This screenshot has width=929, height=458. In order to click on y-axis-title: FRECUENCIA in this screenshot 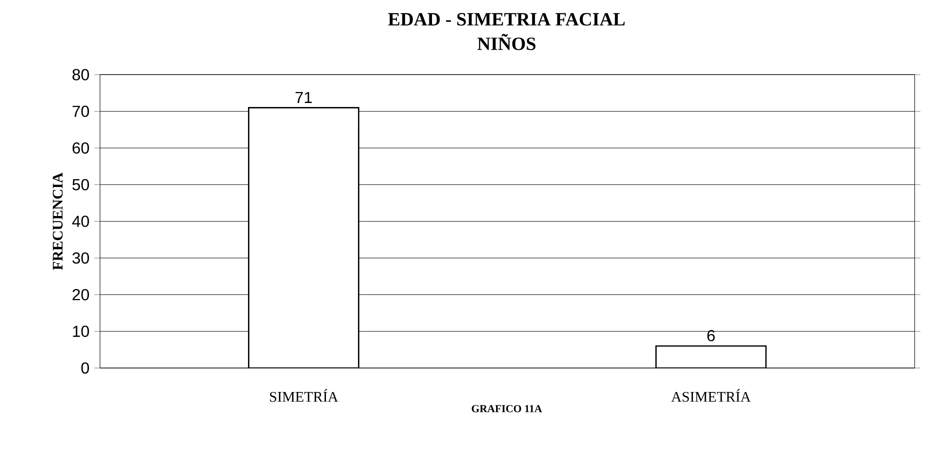, I will do `click(57, 221)`.